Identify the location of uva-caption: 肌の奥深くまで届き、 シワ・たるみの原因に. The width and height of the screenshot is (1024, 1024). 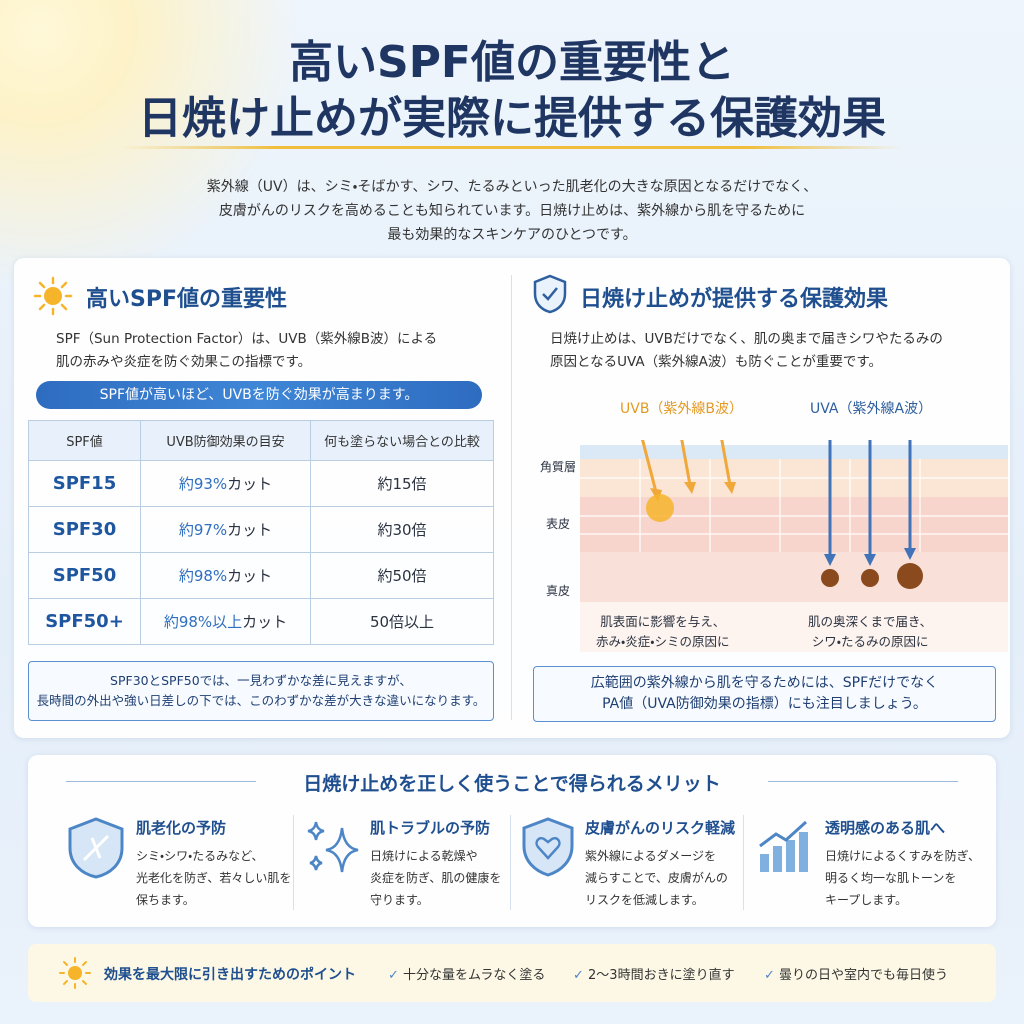
(870, 632).